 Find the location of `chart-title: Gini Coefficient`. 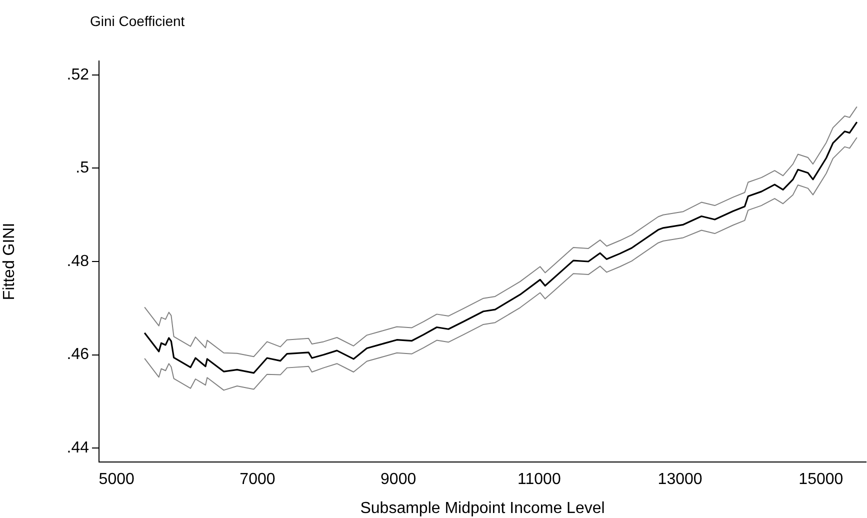

chart-title: Gini Coefficient is located at coordinates (137, 20).